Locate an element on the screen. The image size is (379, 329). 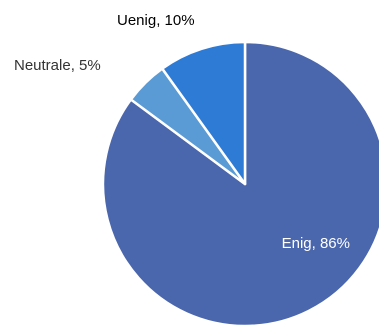
pie-slice-uenig is located at coordinates (204, 113).